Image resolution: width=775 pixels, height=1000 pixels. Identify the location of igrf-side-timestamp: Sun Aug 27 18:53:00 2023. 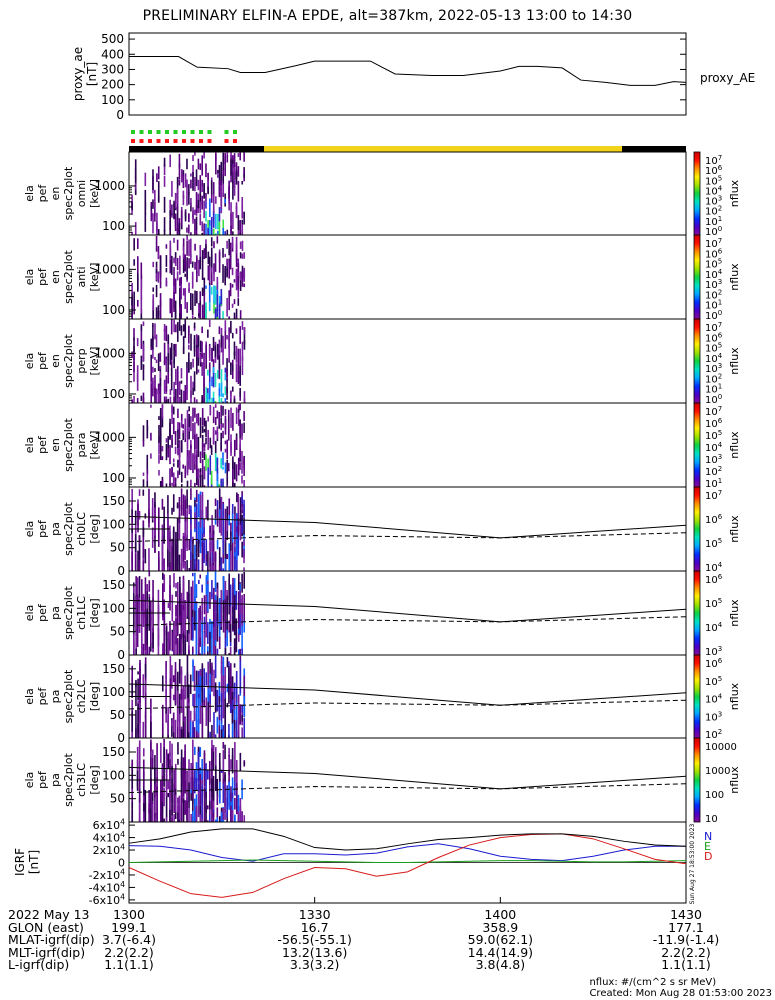
(692, 864).